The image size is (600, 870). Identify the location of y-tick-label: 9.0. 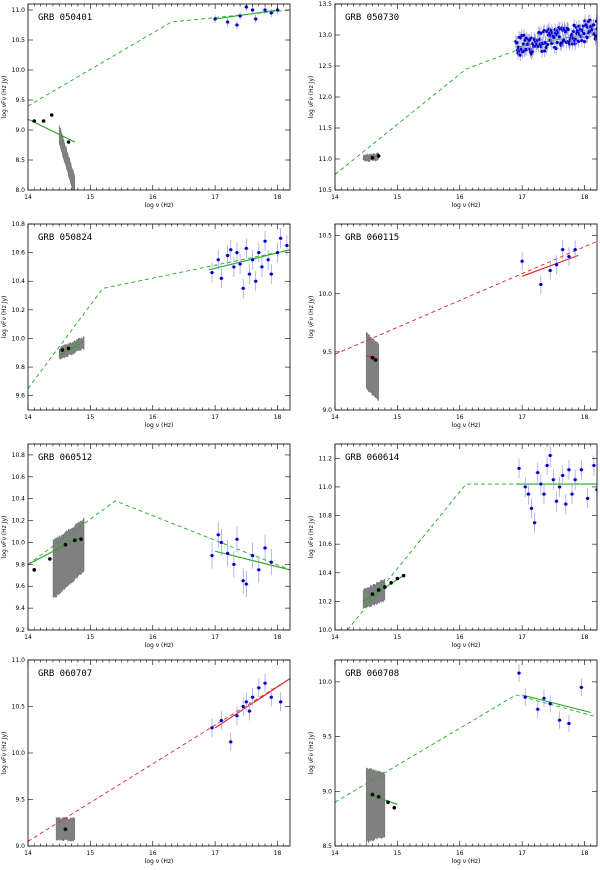
(20, 130).